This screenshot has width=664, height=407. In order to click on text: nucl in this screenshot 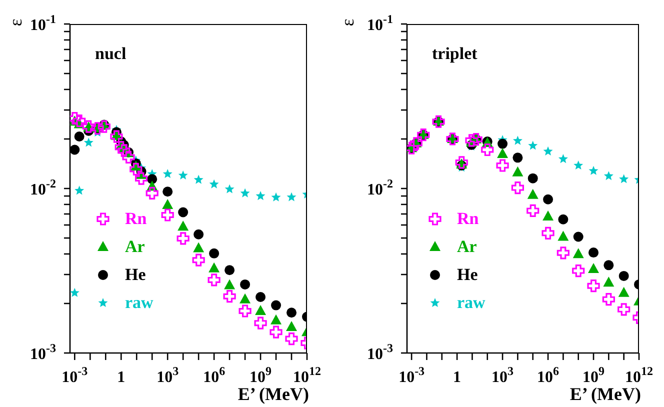, I will do `click(110, 54)`.